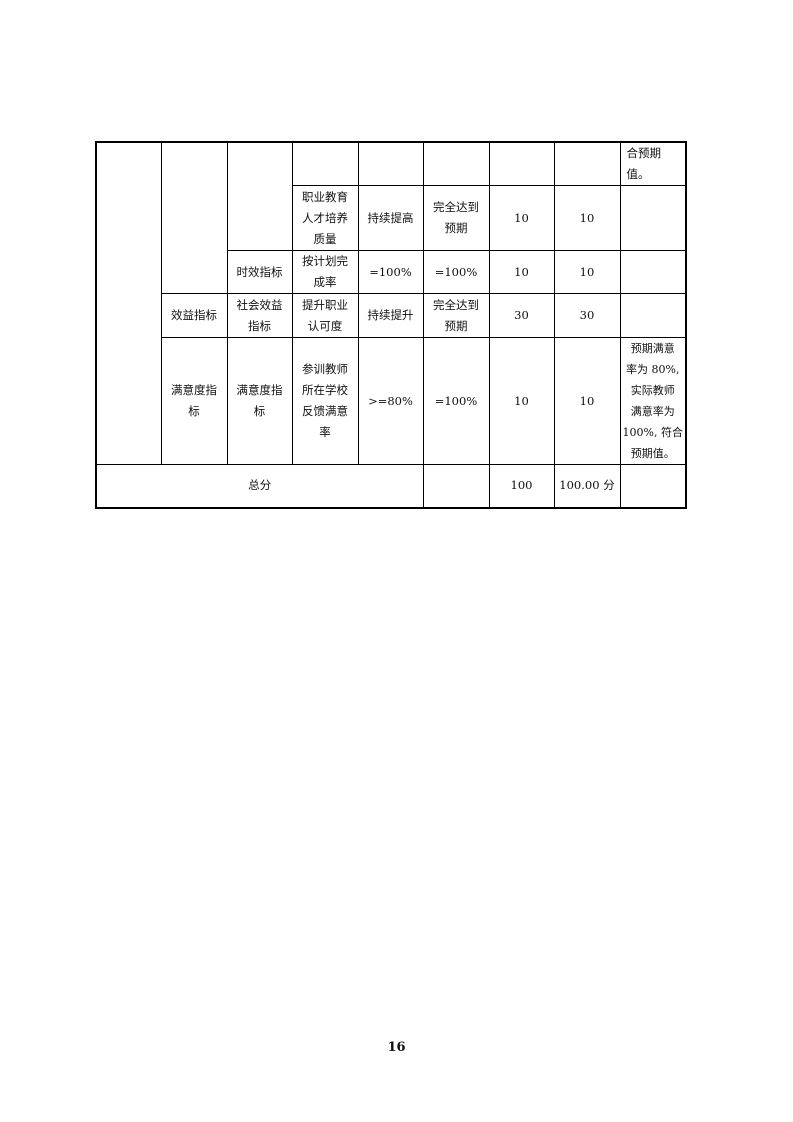  What do you see at coordinates (325, 315) in the screenshot?
I see `indicator-cell: 提升职业 认可度` at bounding box center [325, 315].